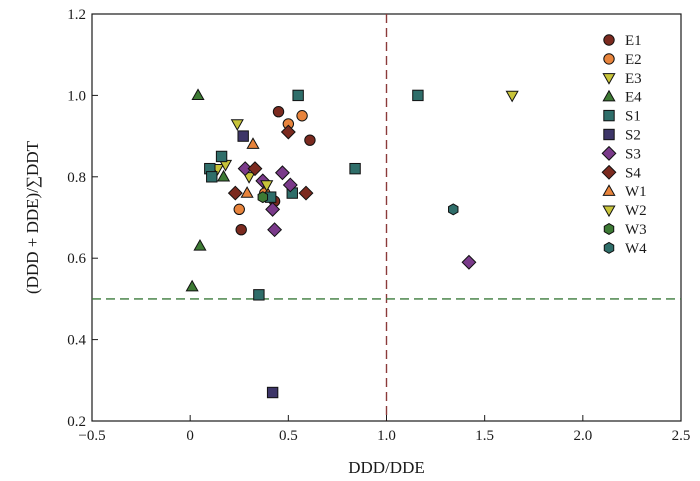  I want to click on legend-item-s2: S2, so click(622, 136).